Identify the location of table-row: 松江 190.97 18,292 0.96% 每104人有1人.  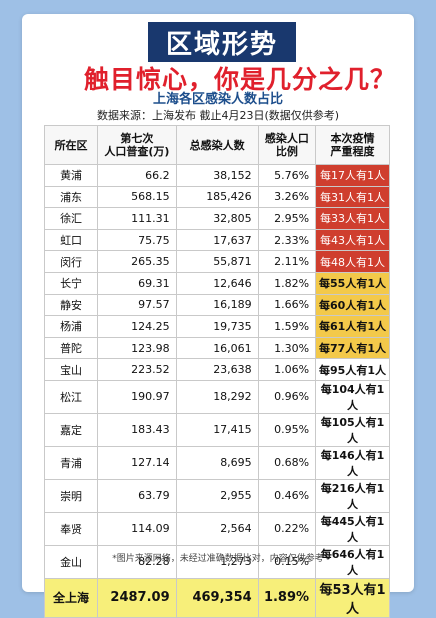
(216, 396).